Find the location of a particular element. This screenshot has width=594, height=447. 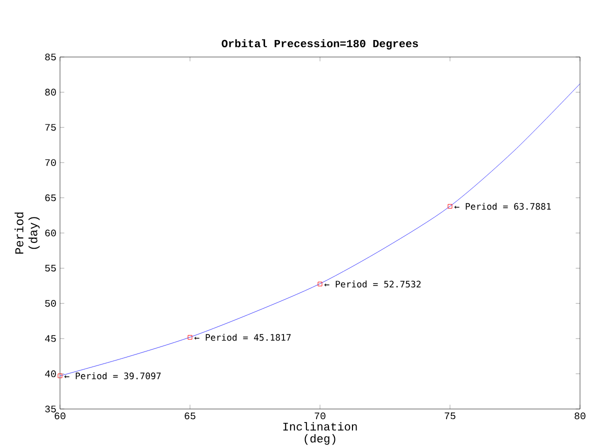

y-axis-title: Period (day) is located at coordinates (27, 233).